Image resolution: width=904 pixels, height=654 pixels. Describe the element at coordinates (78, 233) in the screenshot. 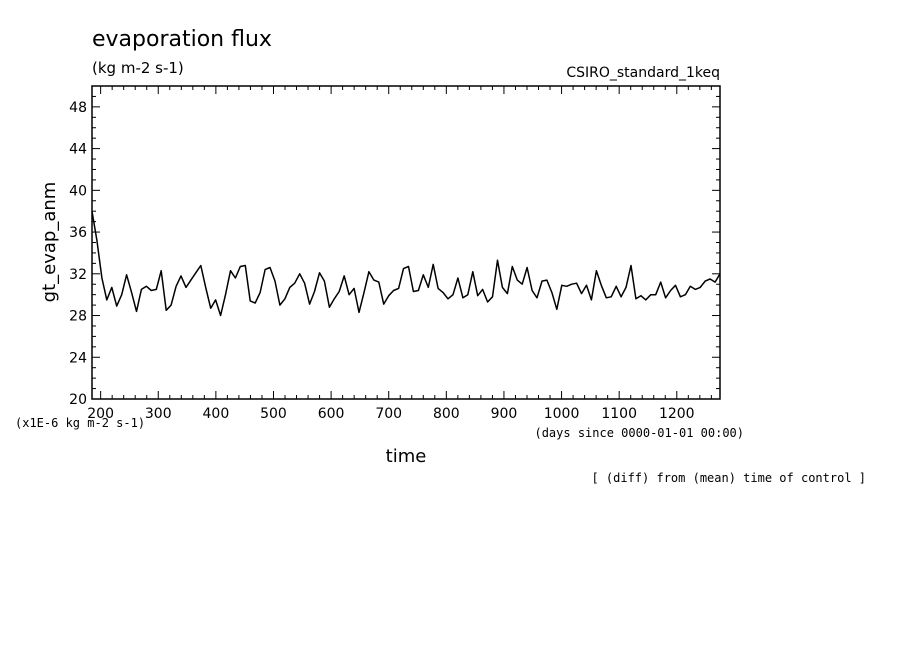

I see `y-tick-label: 36` at that location.